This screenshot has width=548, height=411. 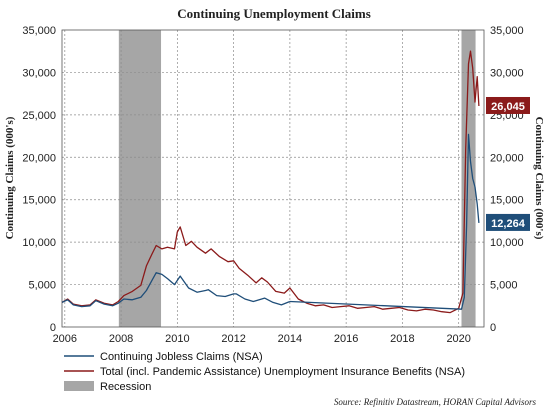 I want to click on chart-title: Continuing Unemployment Claims, so click(x=274, y=13).